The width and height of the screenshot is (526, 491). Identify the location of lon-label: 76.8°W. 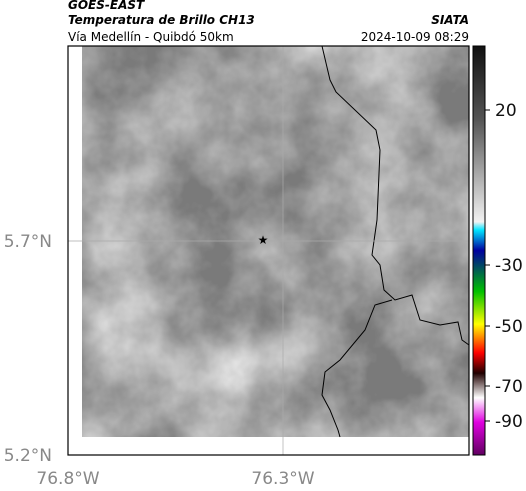
(67, 479).